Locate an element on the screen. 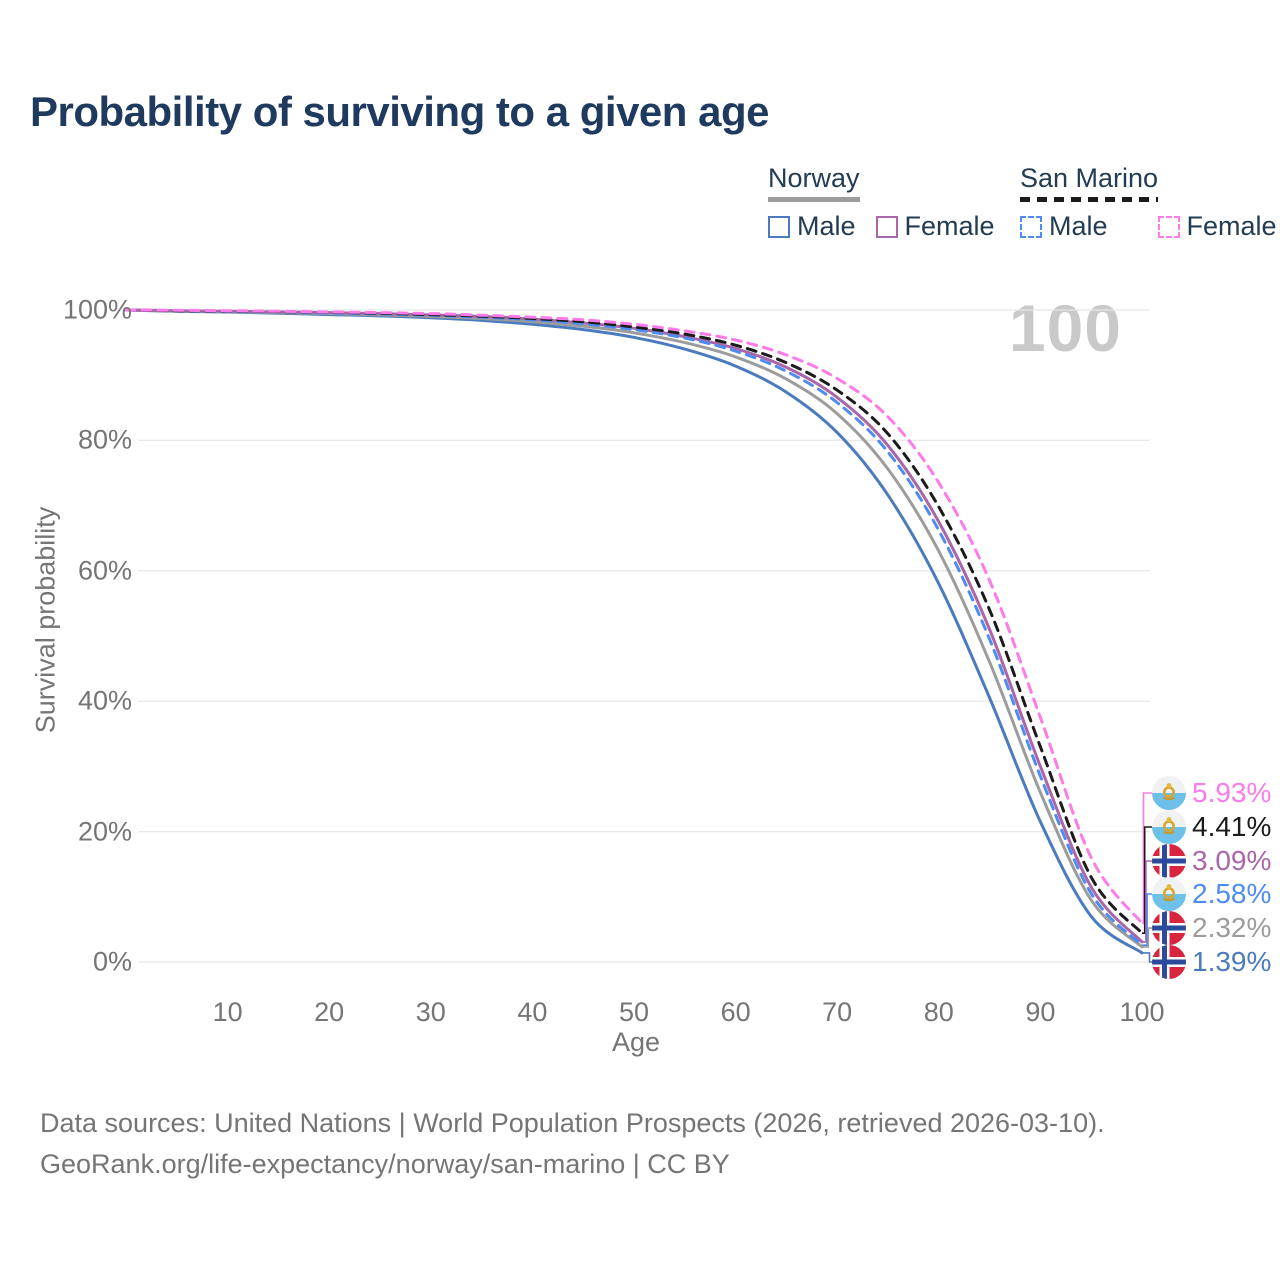  page-title: Probability of surviving to a given age is located at coordinates (399, 111).